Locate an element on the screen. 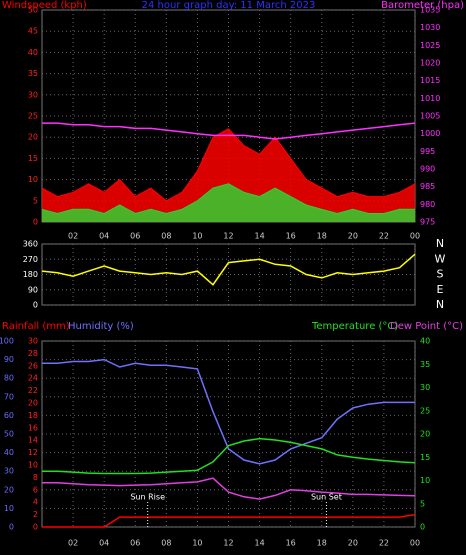 The width and height of the screenshot is (466, 555). y2-tick-label: 980 is located at coordinates (427, 204).